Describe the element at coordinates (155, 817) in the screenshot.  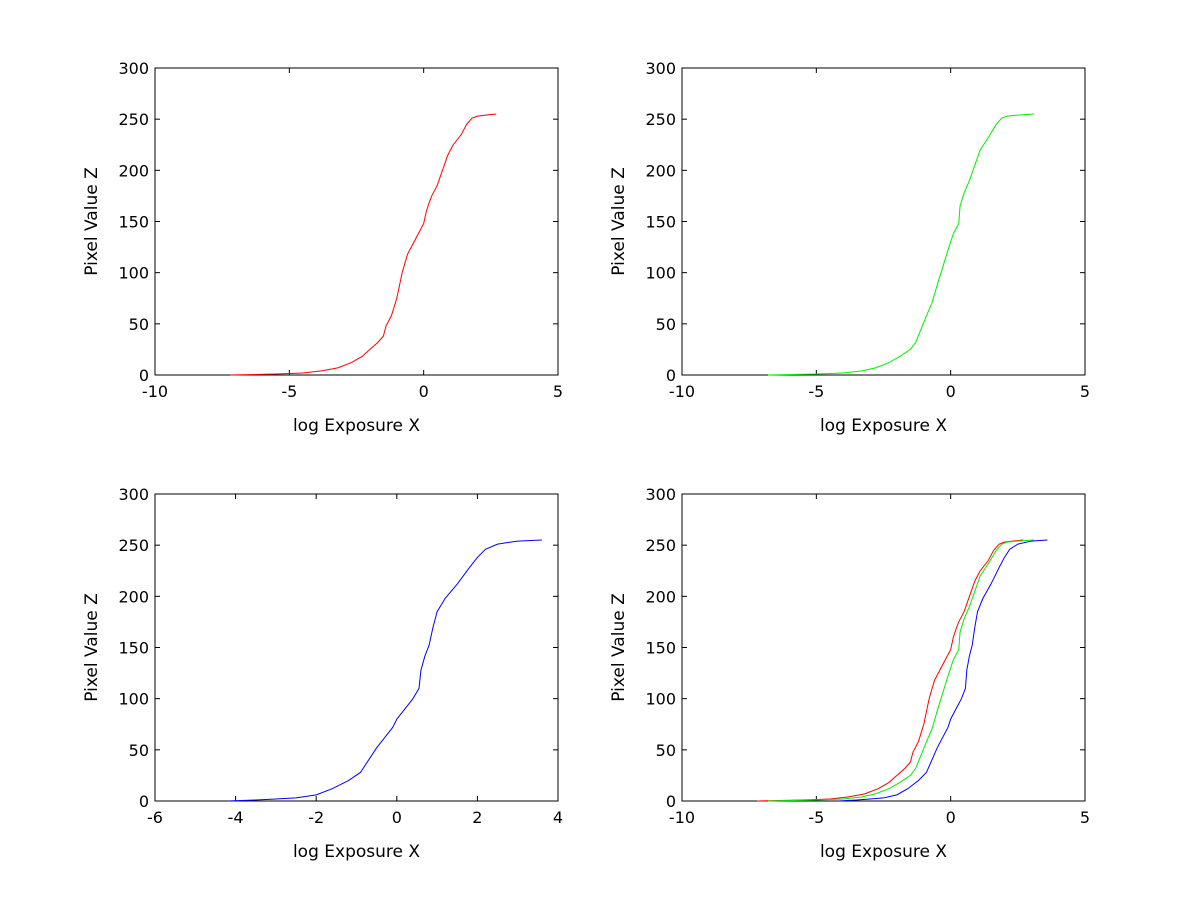
I see `x-tick-label: -6` at that location.